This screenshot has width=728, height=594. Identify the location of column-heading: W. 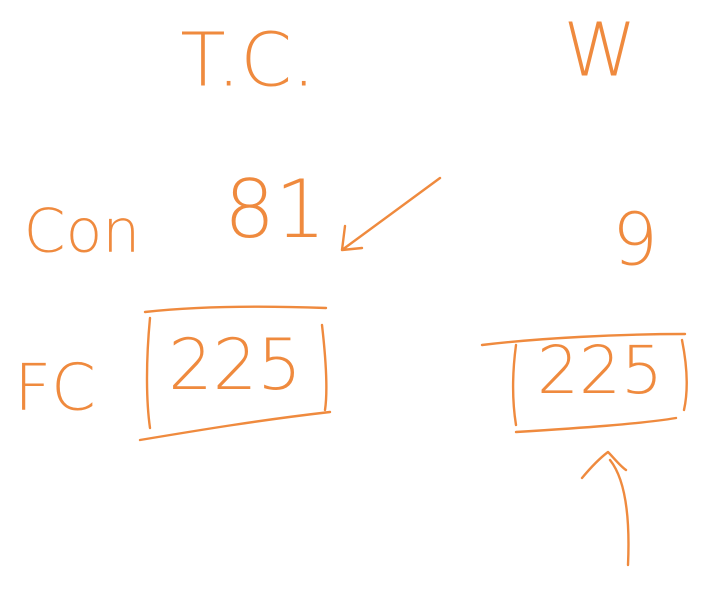
(599, 51).